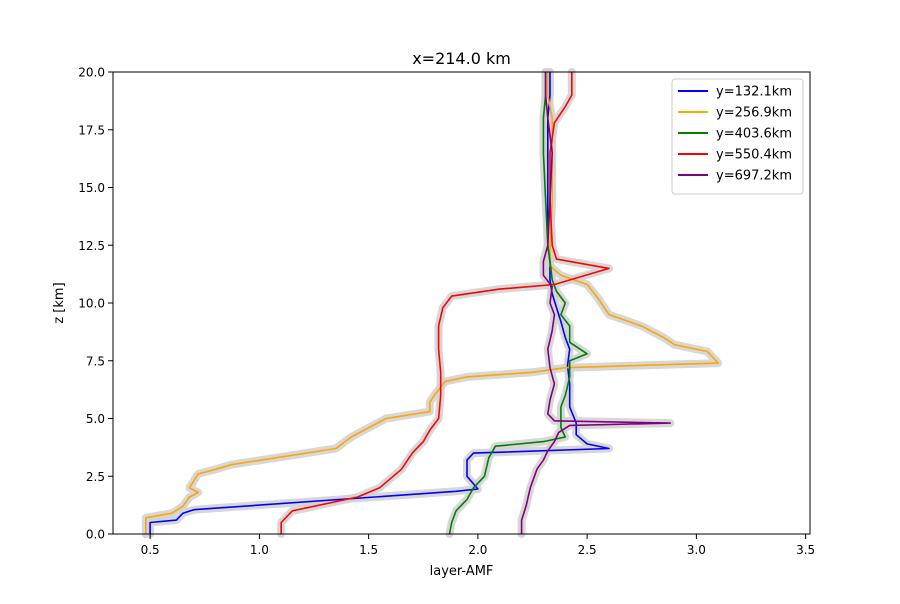  I want to click on legend-entry: y=403.6km, so click(754, 134).